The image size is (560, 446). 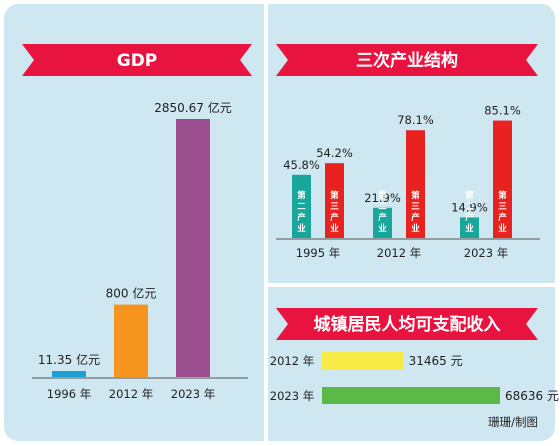 I want to click on secondary-series-label-2-char-0: 第, so click(x=469, y=195).